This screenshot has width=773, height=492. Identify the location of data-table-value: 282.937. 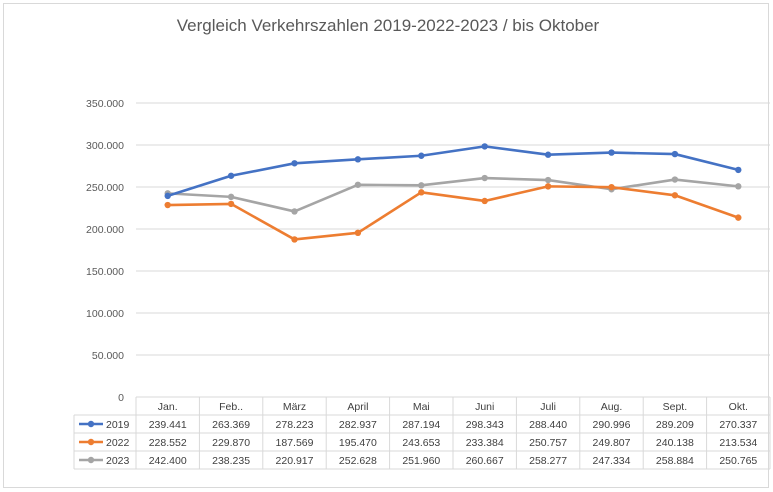
(358, 425).